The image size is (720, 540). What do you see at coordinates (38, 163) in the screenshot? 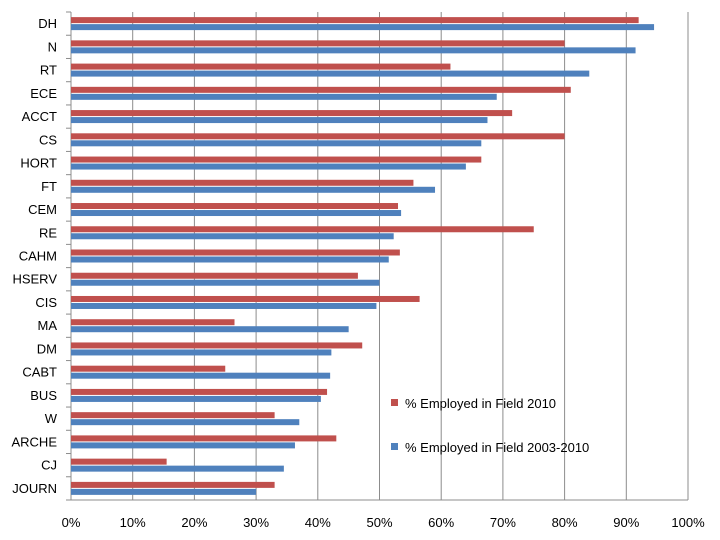
I see `category-label: HORT` at bounding box center [38, 163].